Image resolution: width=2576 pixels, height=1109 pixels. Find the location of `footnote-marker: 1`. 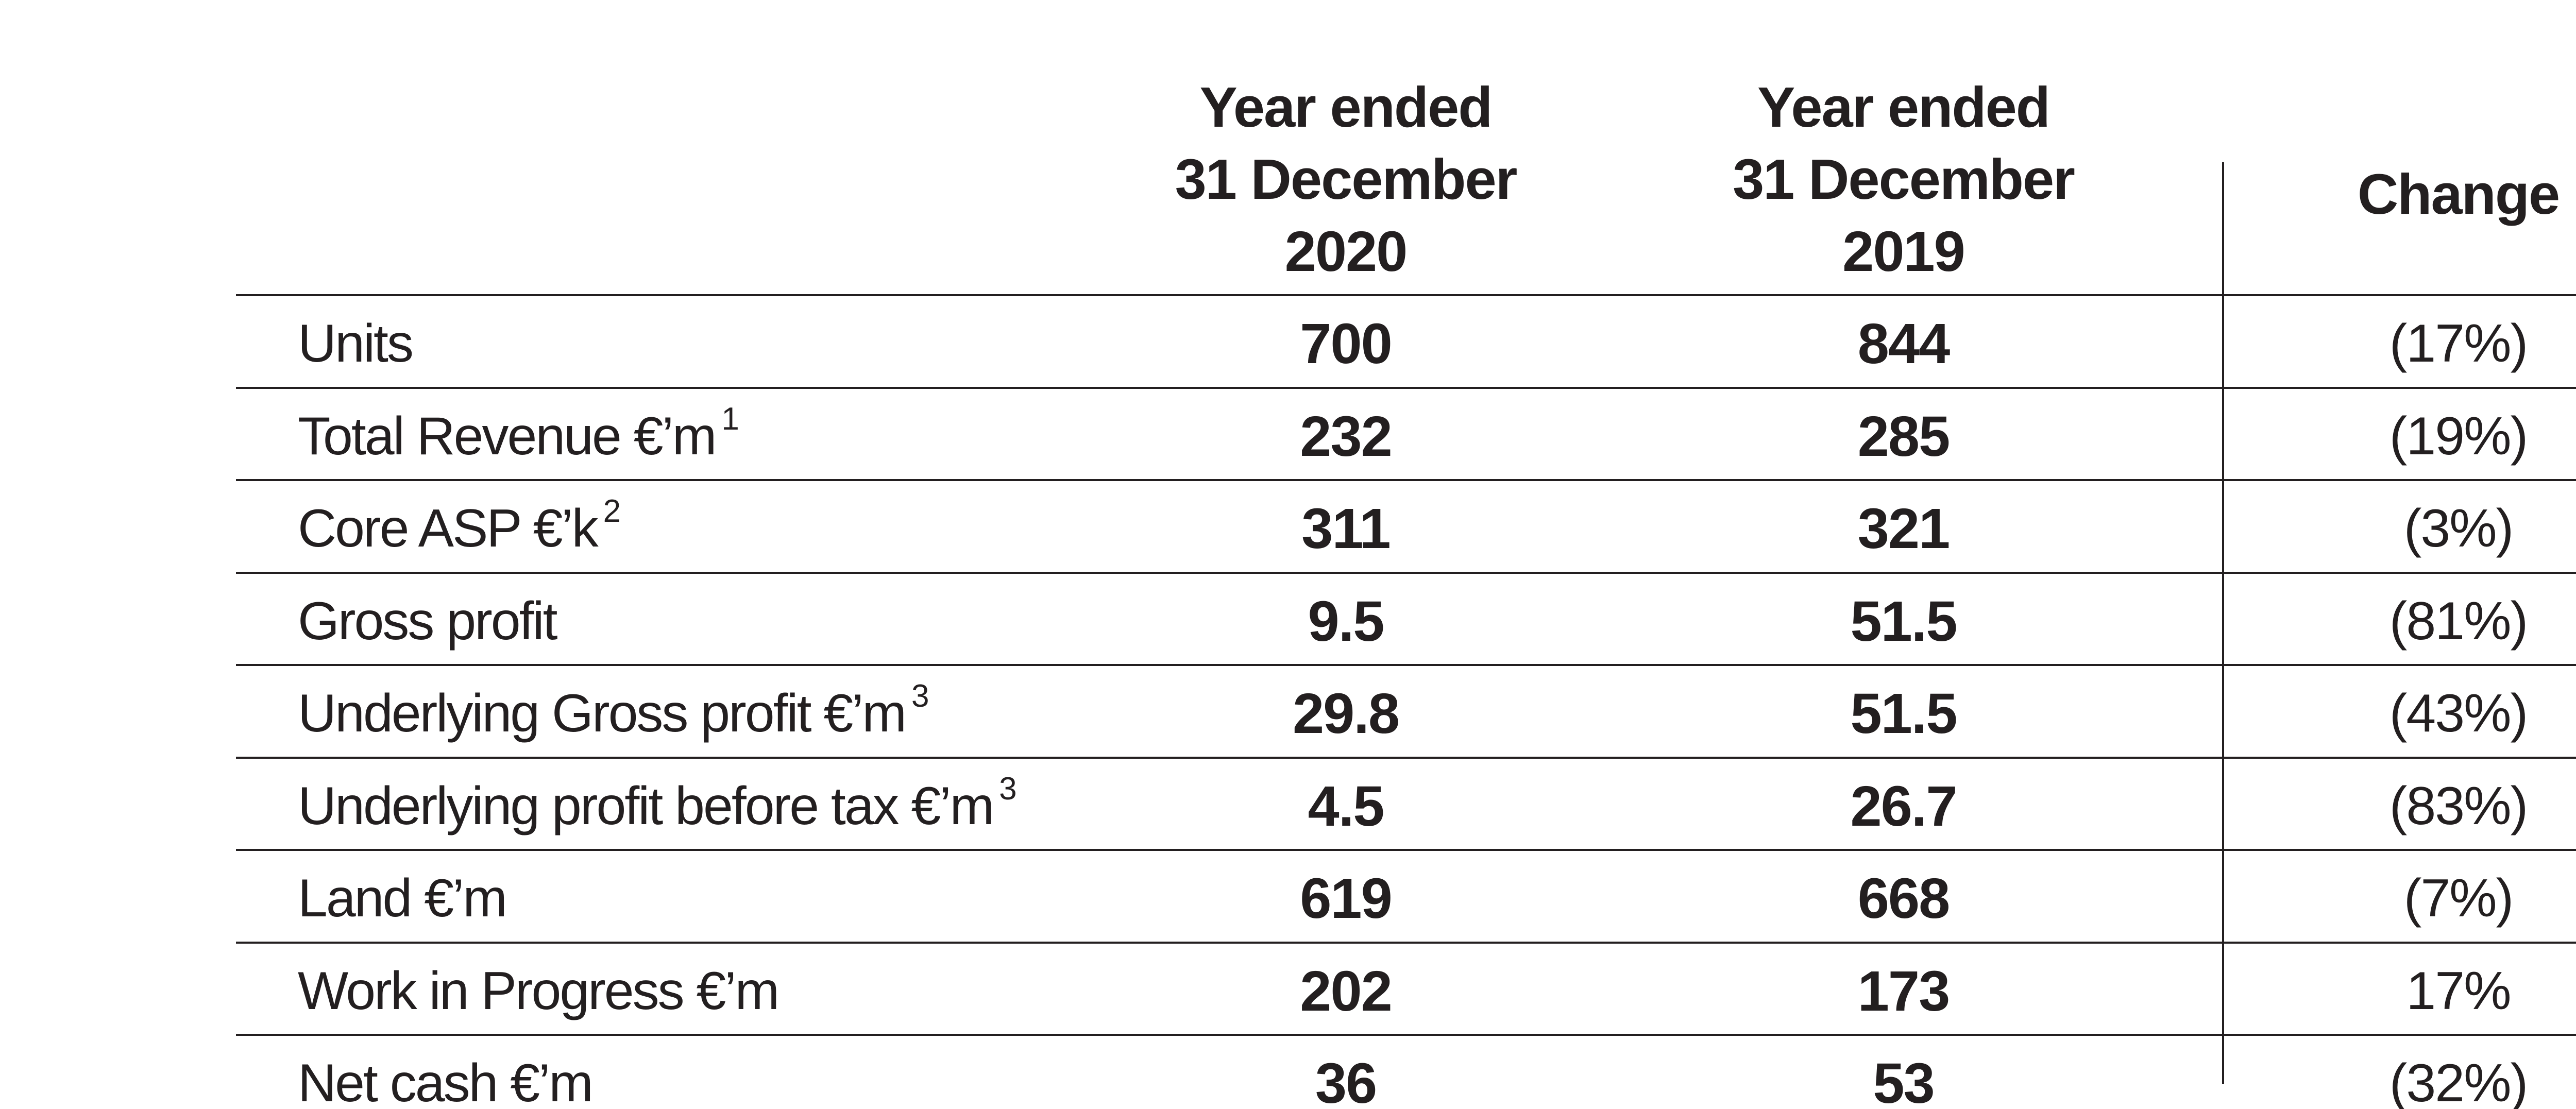

footnote-marker: 1 is located at coordinates (730, 419).